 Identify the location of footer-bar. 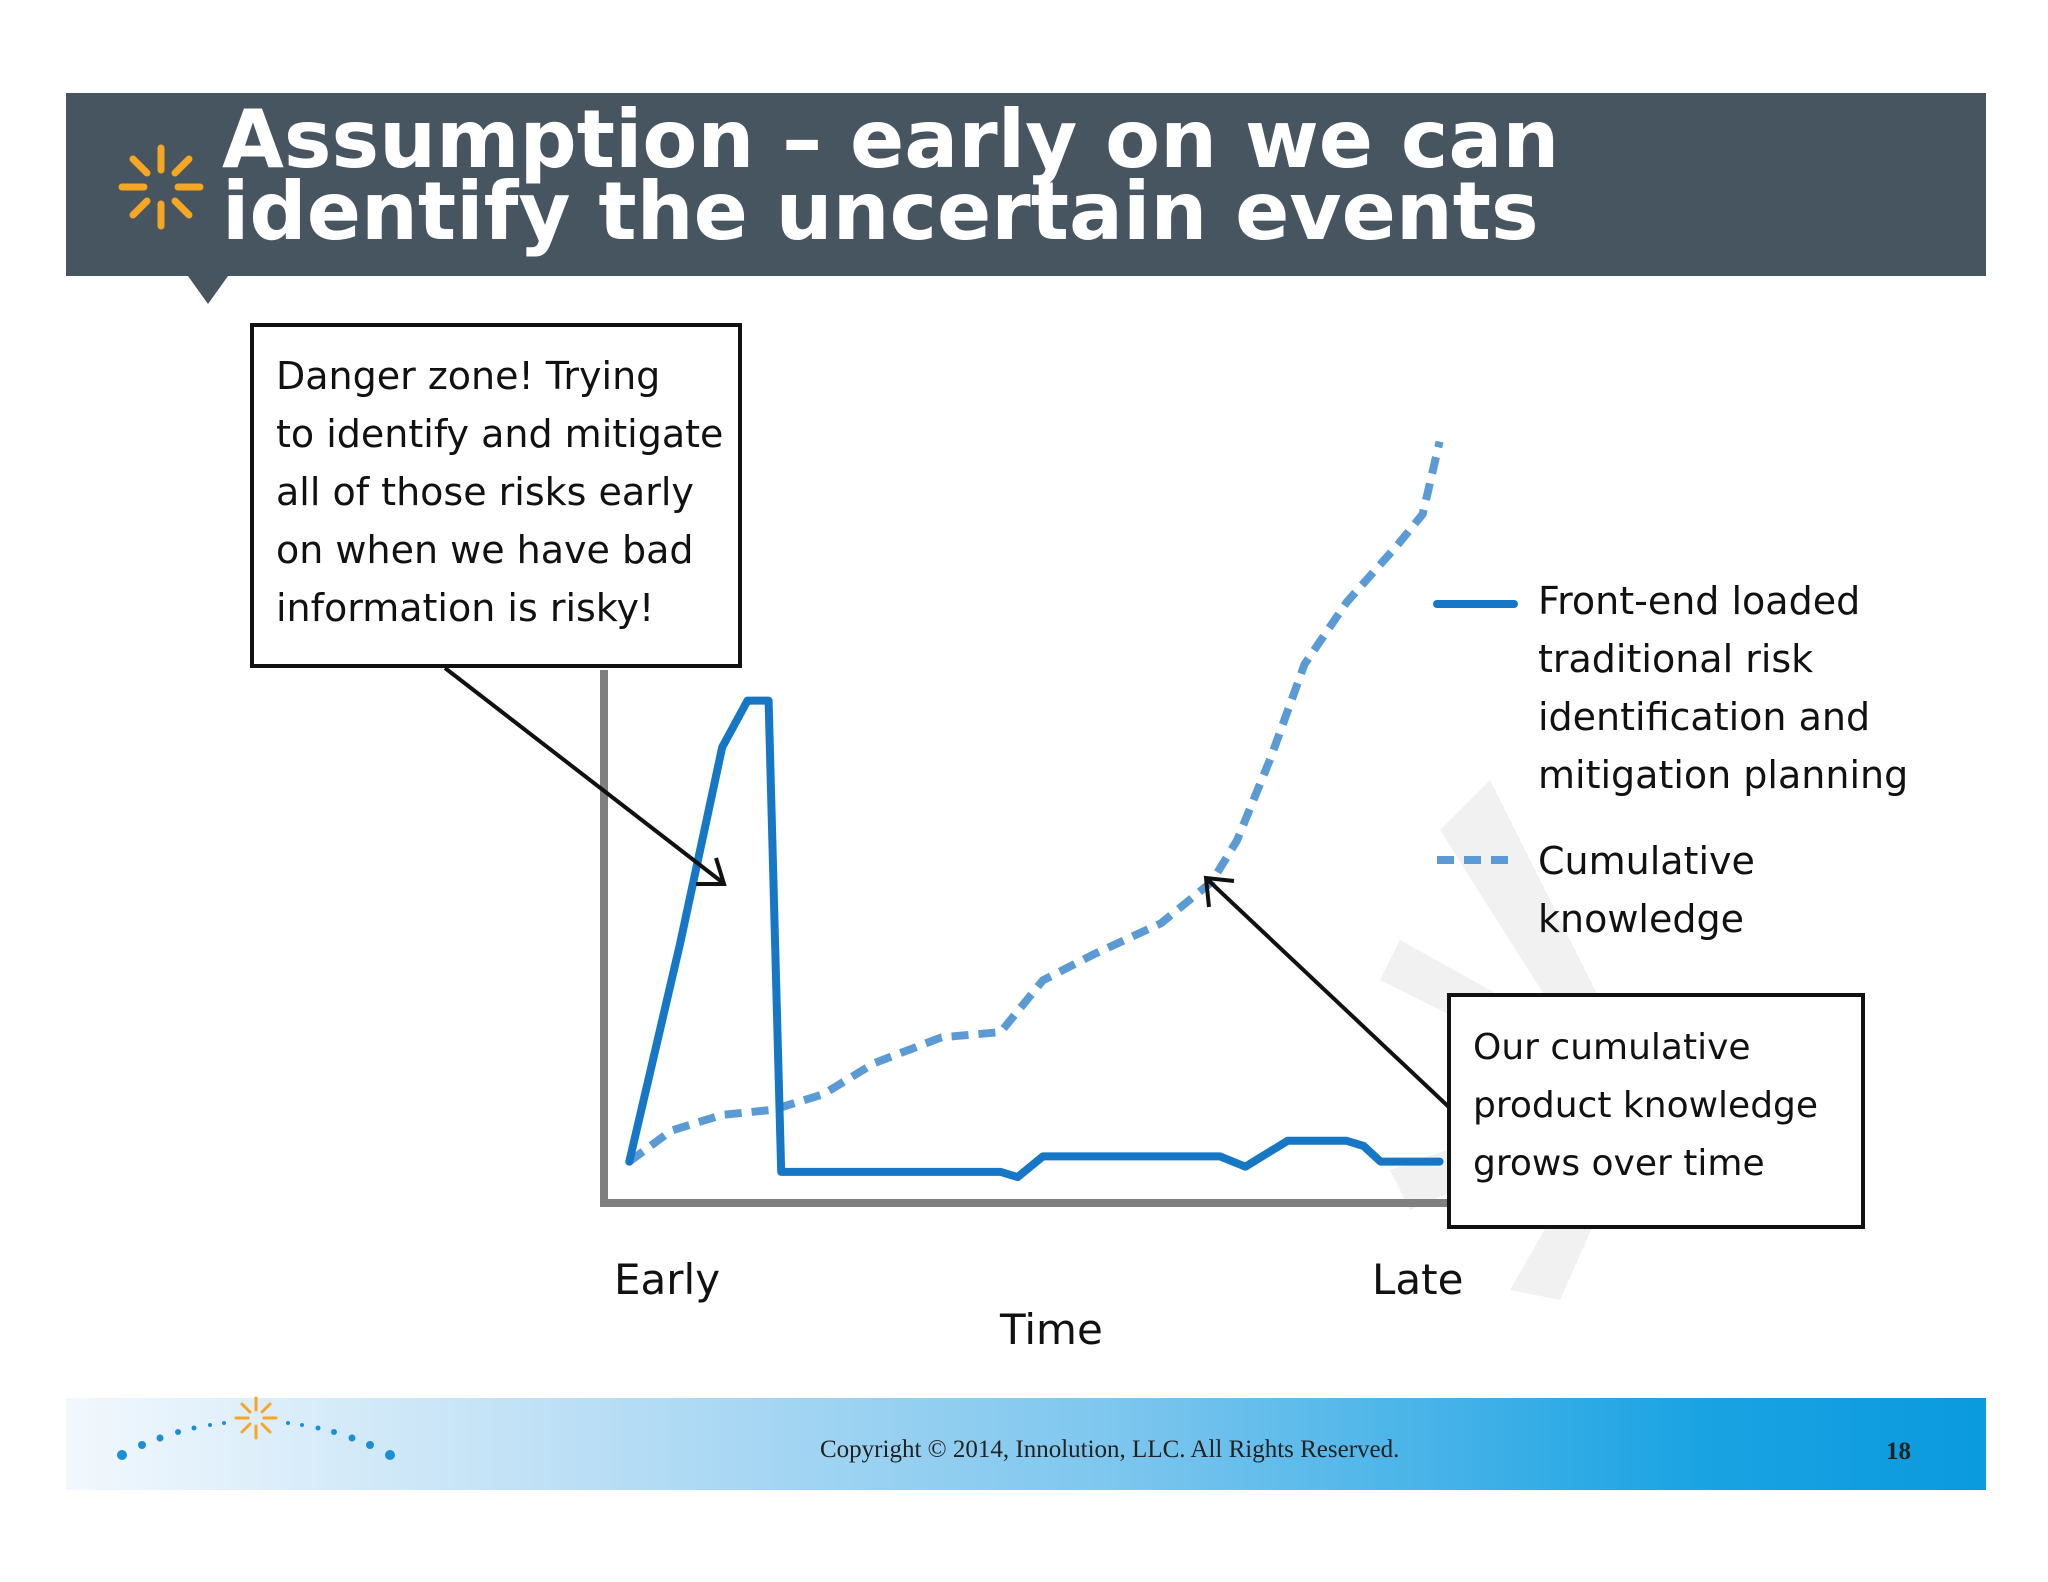
(1026, 1444).